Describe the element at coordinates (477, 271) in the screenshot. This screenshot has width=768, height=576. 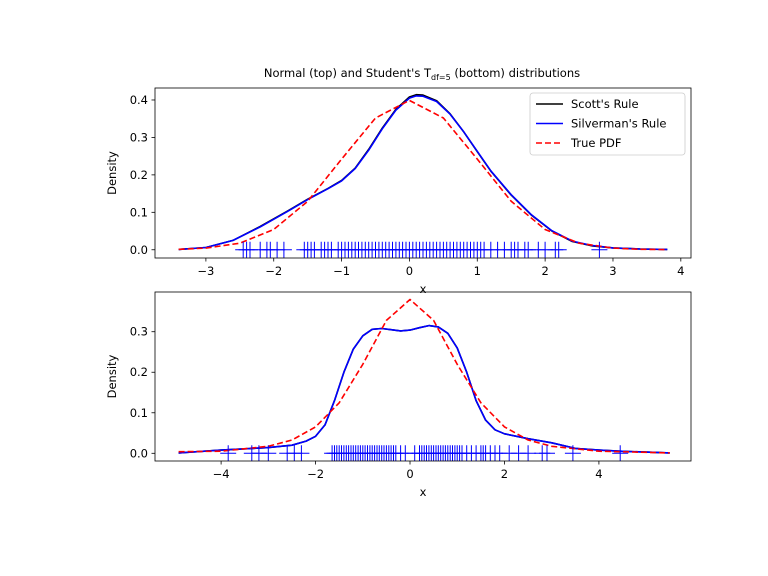
I see `x-tick-label: 1` at that location.